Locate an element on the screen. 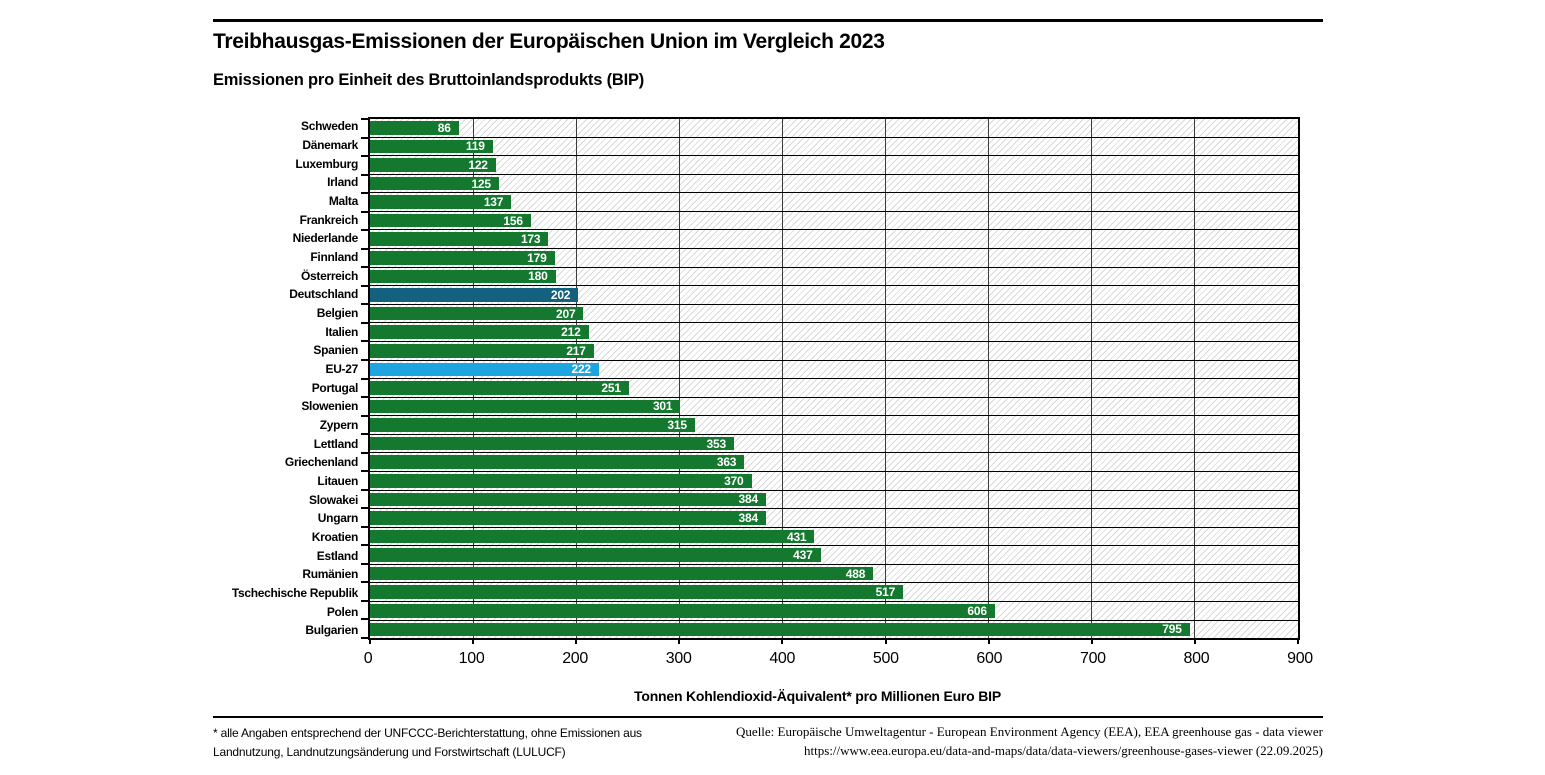 This screenshot has width=1545, height=775. bar-value-label: 137 is located at coordinates (493, 202).